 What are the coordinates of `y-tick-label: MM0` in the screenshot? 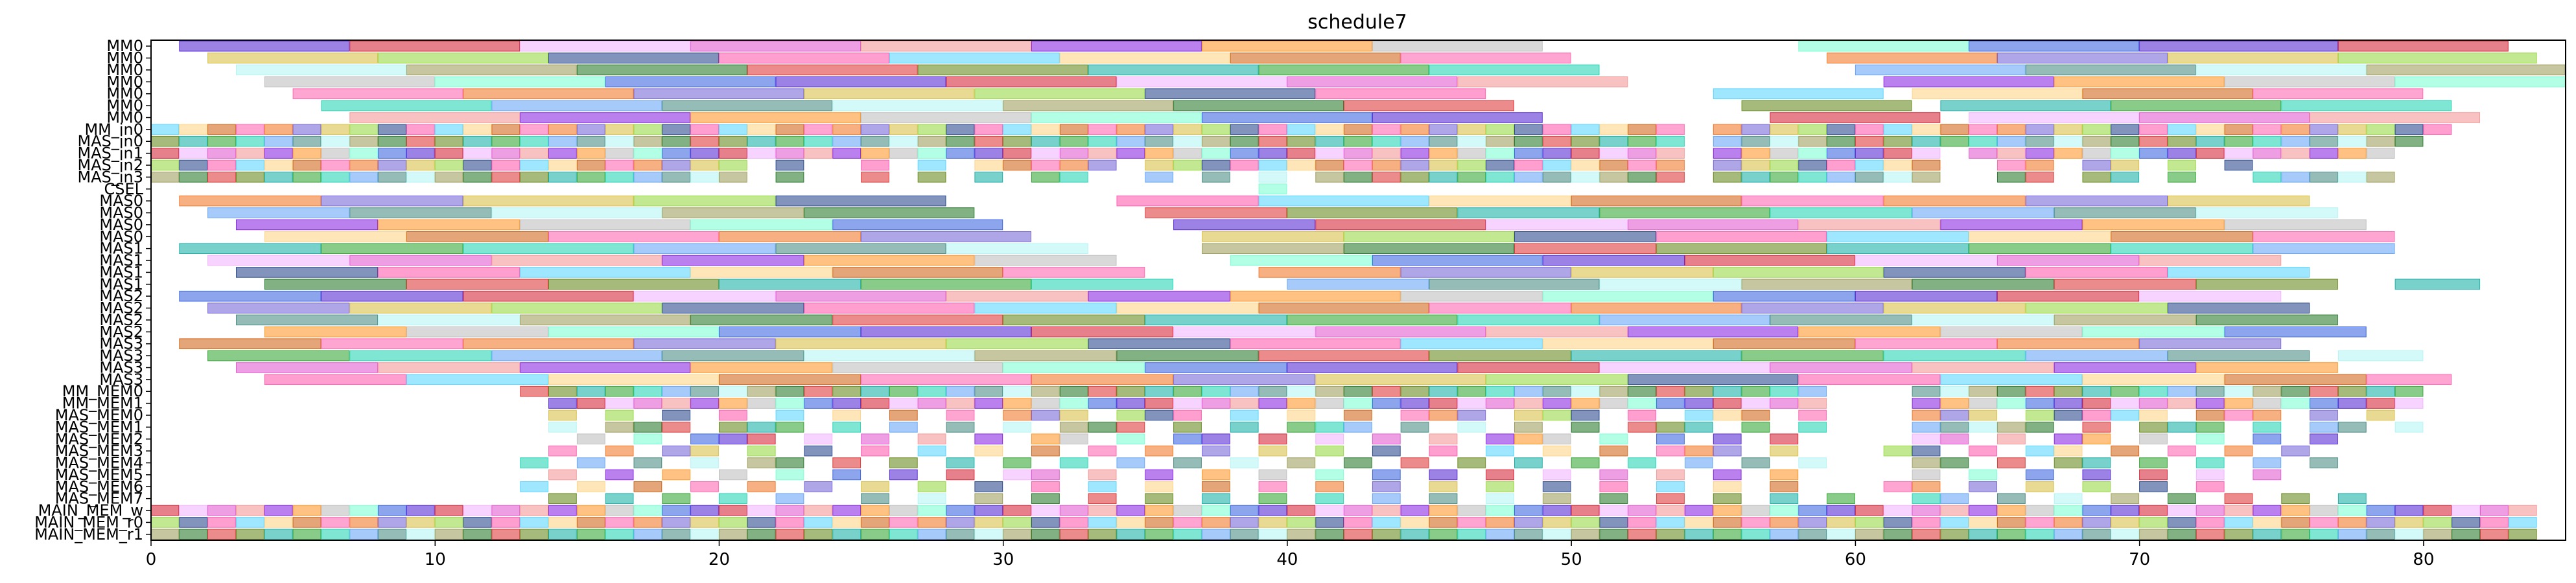 It's located at (124, 82).